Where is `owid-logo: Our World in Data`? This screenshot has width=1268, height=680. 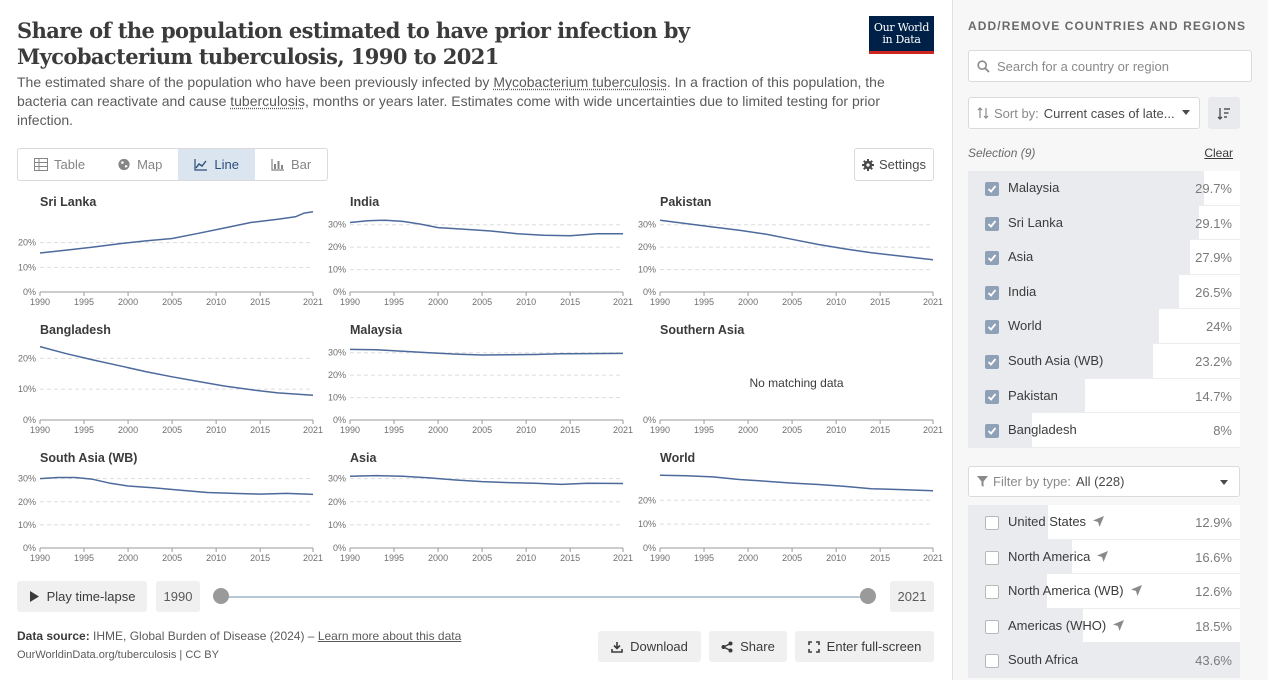
owid-logo: Our World in Data is located at coordinates (901, 35).